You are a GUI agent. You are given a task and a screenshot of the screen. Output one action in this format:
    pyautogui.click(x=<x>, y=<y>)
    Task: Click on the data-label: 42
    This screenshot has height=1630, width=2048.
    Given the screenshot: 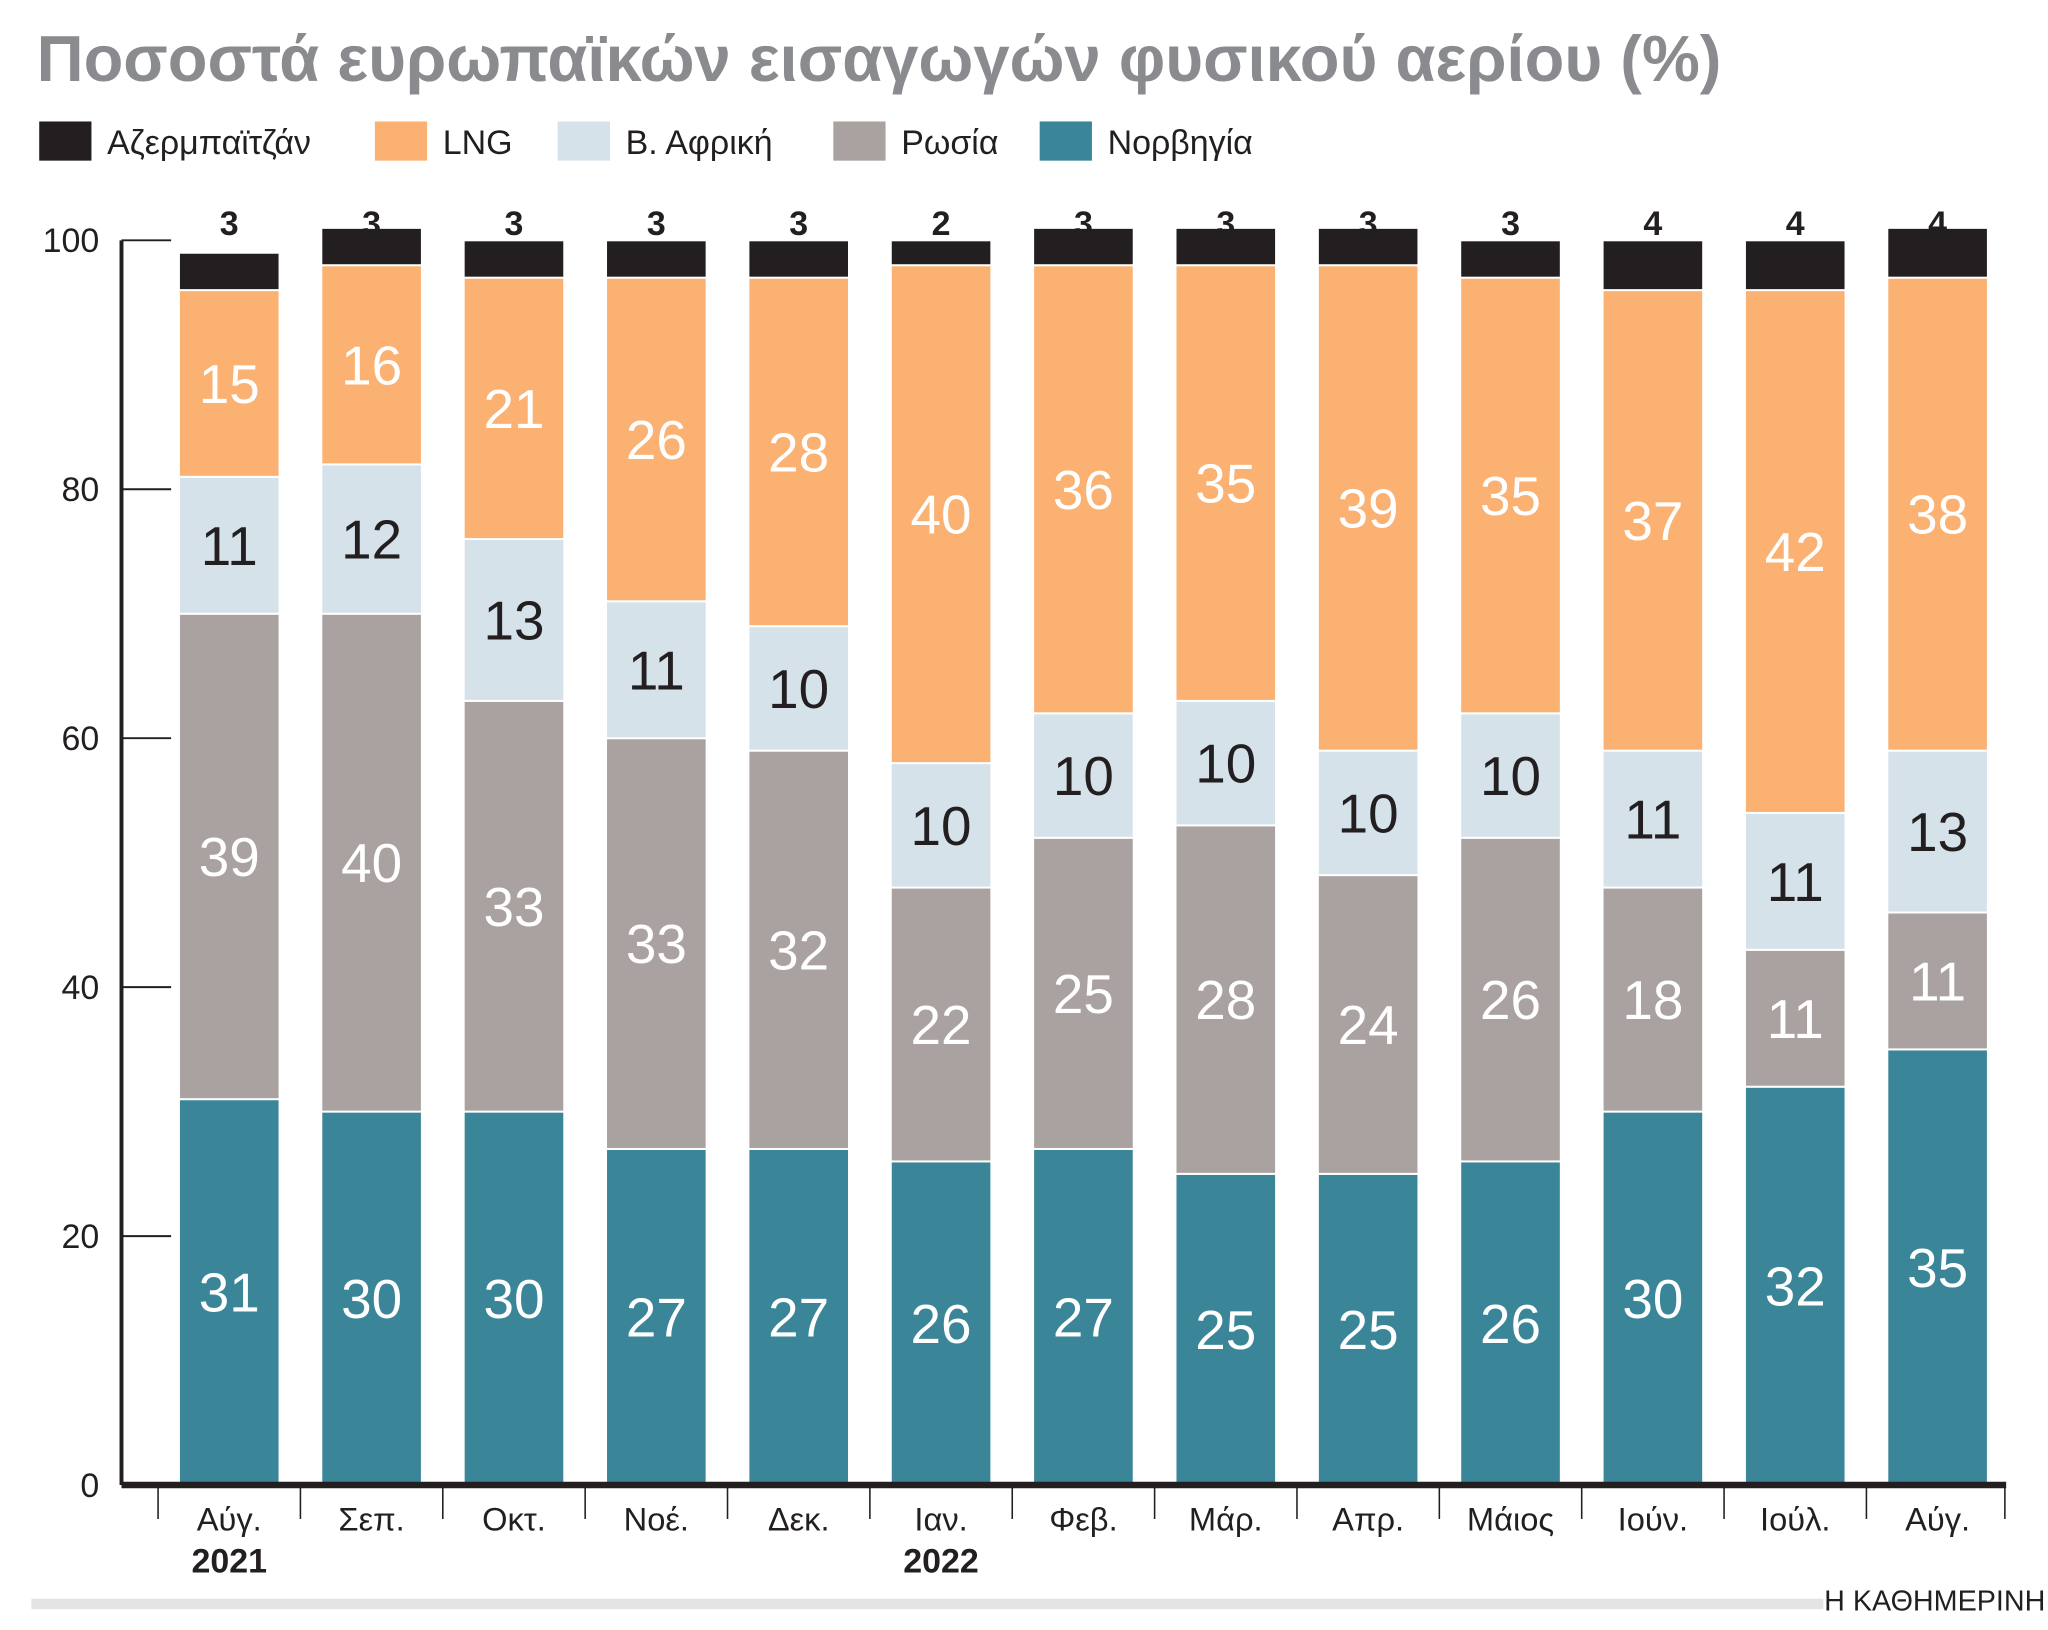 What is the action you would take?
    pyautogui.click(x=1795, y=552)
    